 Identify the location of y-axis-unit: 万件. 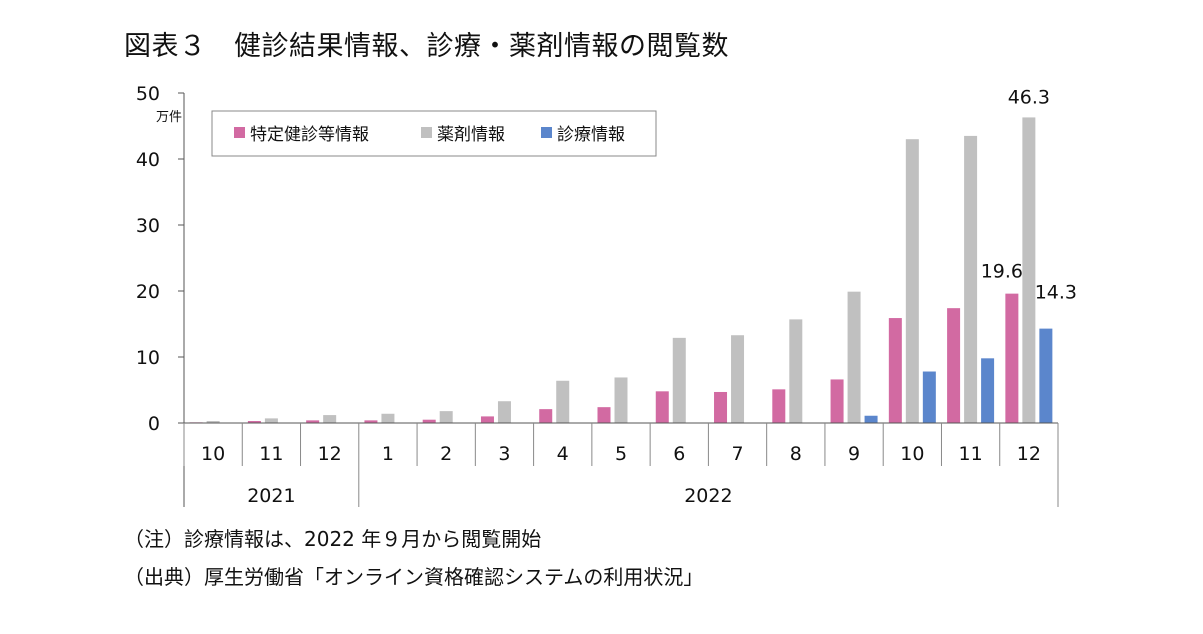
(169, 117).